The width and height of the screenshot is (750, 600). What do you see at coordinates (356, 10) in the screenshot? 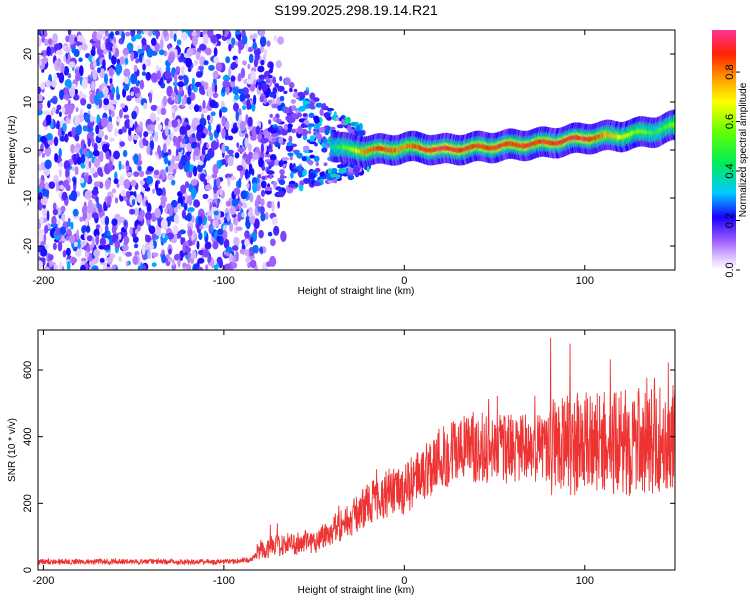
I see `chart-title: S199.2025.298.19.14.R21` at bounding box center [356, 10].